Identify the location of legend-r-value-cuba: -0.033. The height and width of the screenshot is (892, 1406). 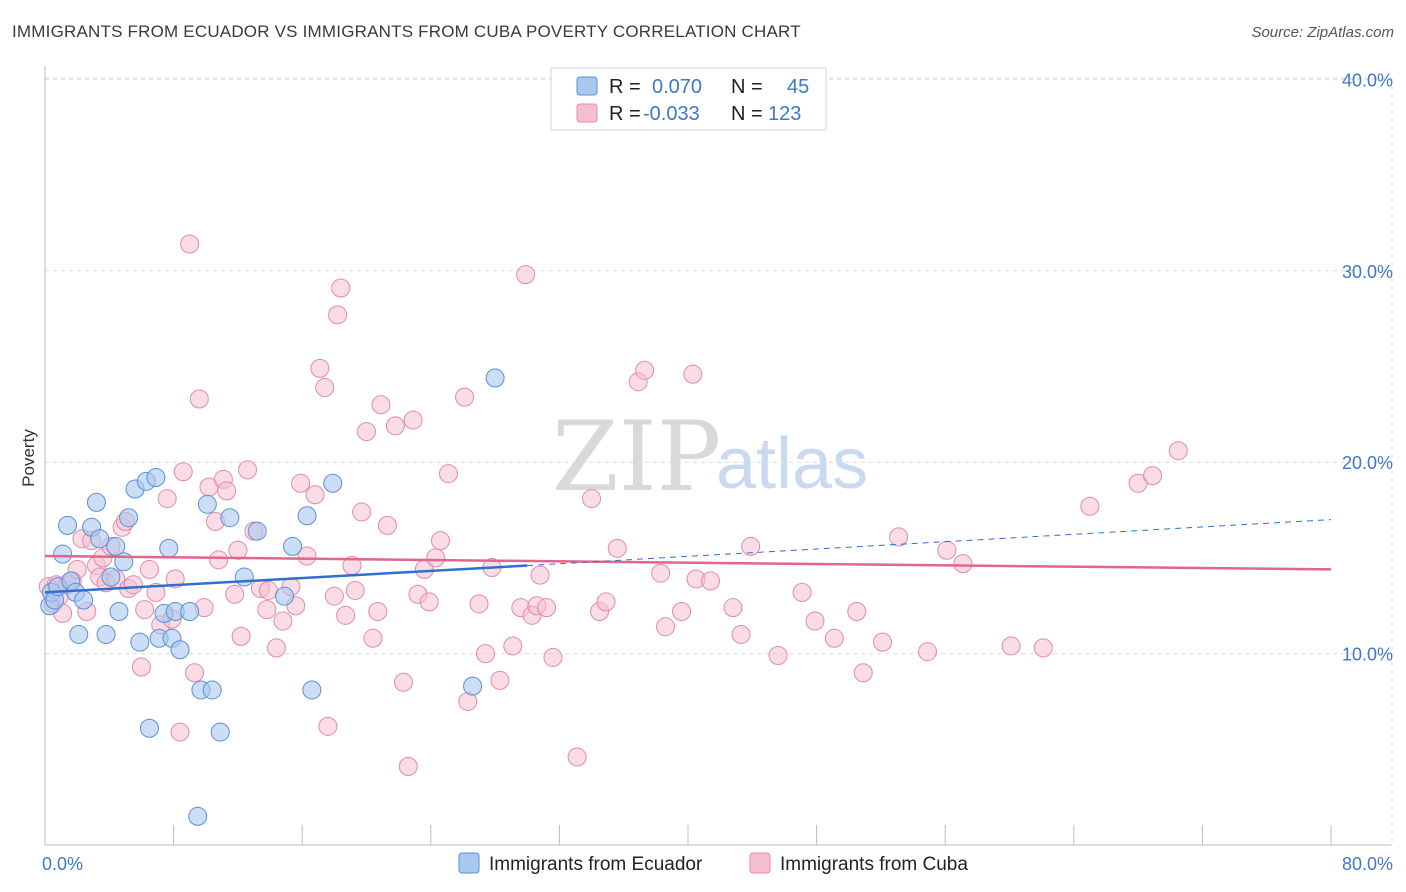
(671, 114).